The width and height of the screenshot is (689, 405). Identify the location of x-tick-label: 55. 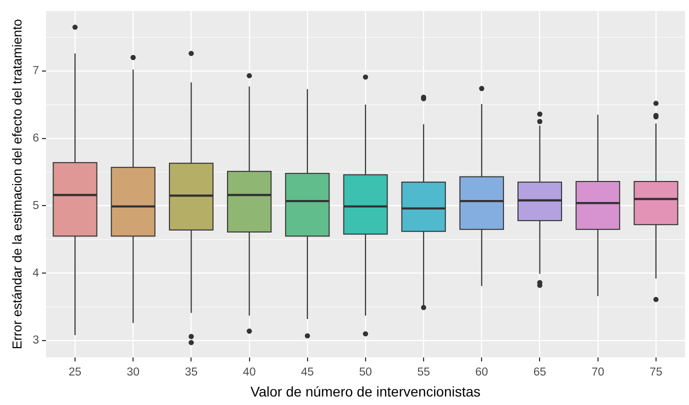
(423, 372).